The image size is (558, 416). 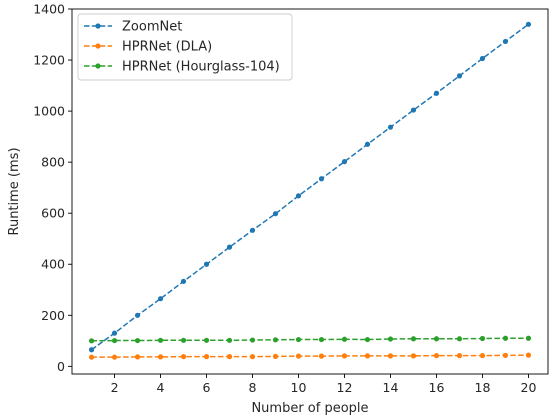 I want to click on legend-box, so click(x=185, y=47).